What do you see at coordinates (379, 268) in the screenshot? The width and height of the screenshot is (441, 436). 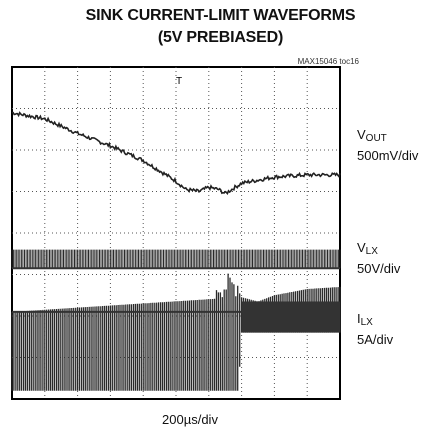 I see `label-vlx-scale: 50V/div` at bounding box center [379, 268].